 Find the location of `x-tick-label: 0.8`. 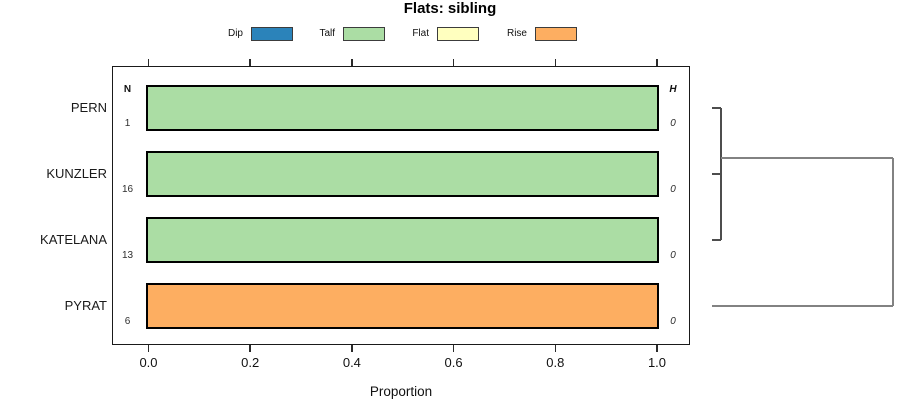

x-tick-label: 0.8 is located at coordinates (555, 362).